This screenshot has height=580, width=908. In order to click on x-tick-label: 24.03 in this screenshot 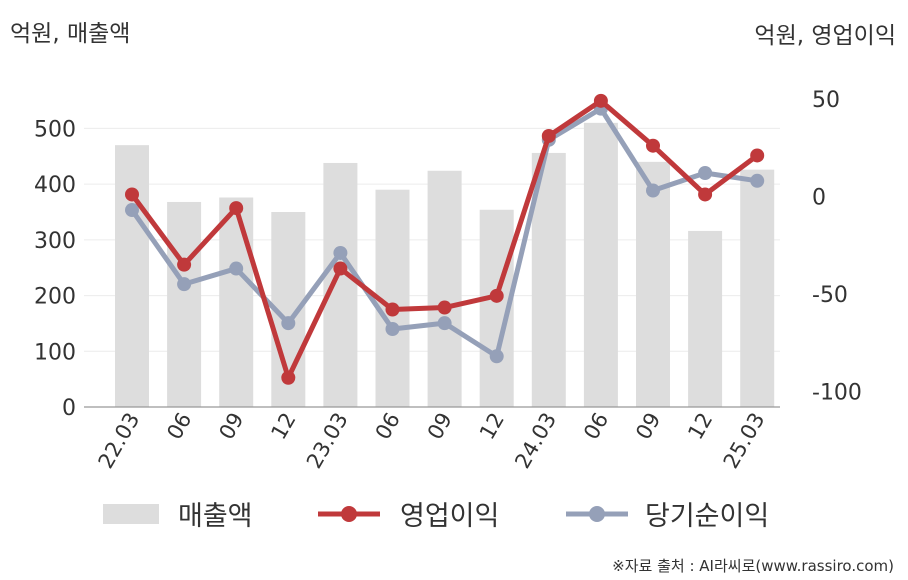, I will do `click(535, 441)`.